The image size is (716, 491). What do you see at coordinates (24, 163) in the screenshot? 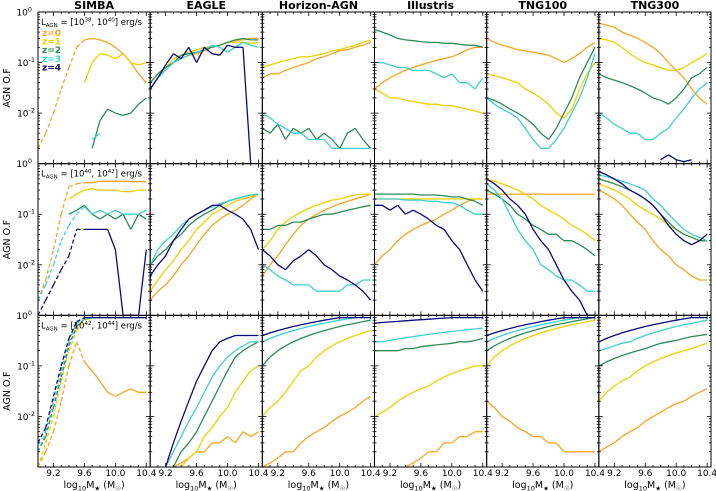
I see `y-tick-label: 10⁰` at bounding box center [24, 163].